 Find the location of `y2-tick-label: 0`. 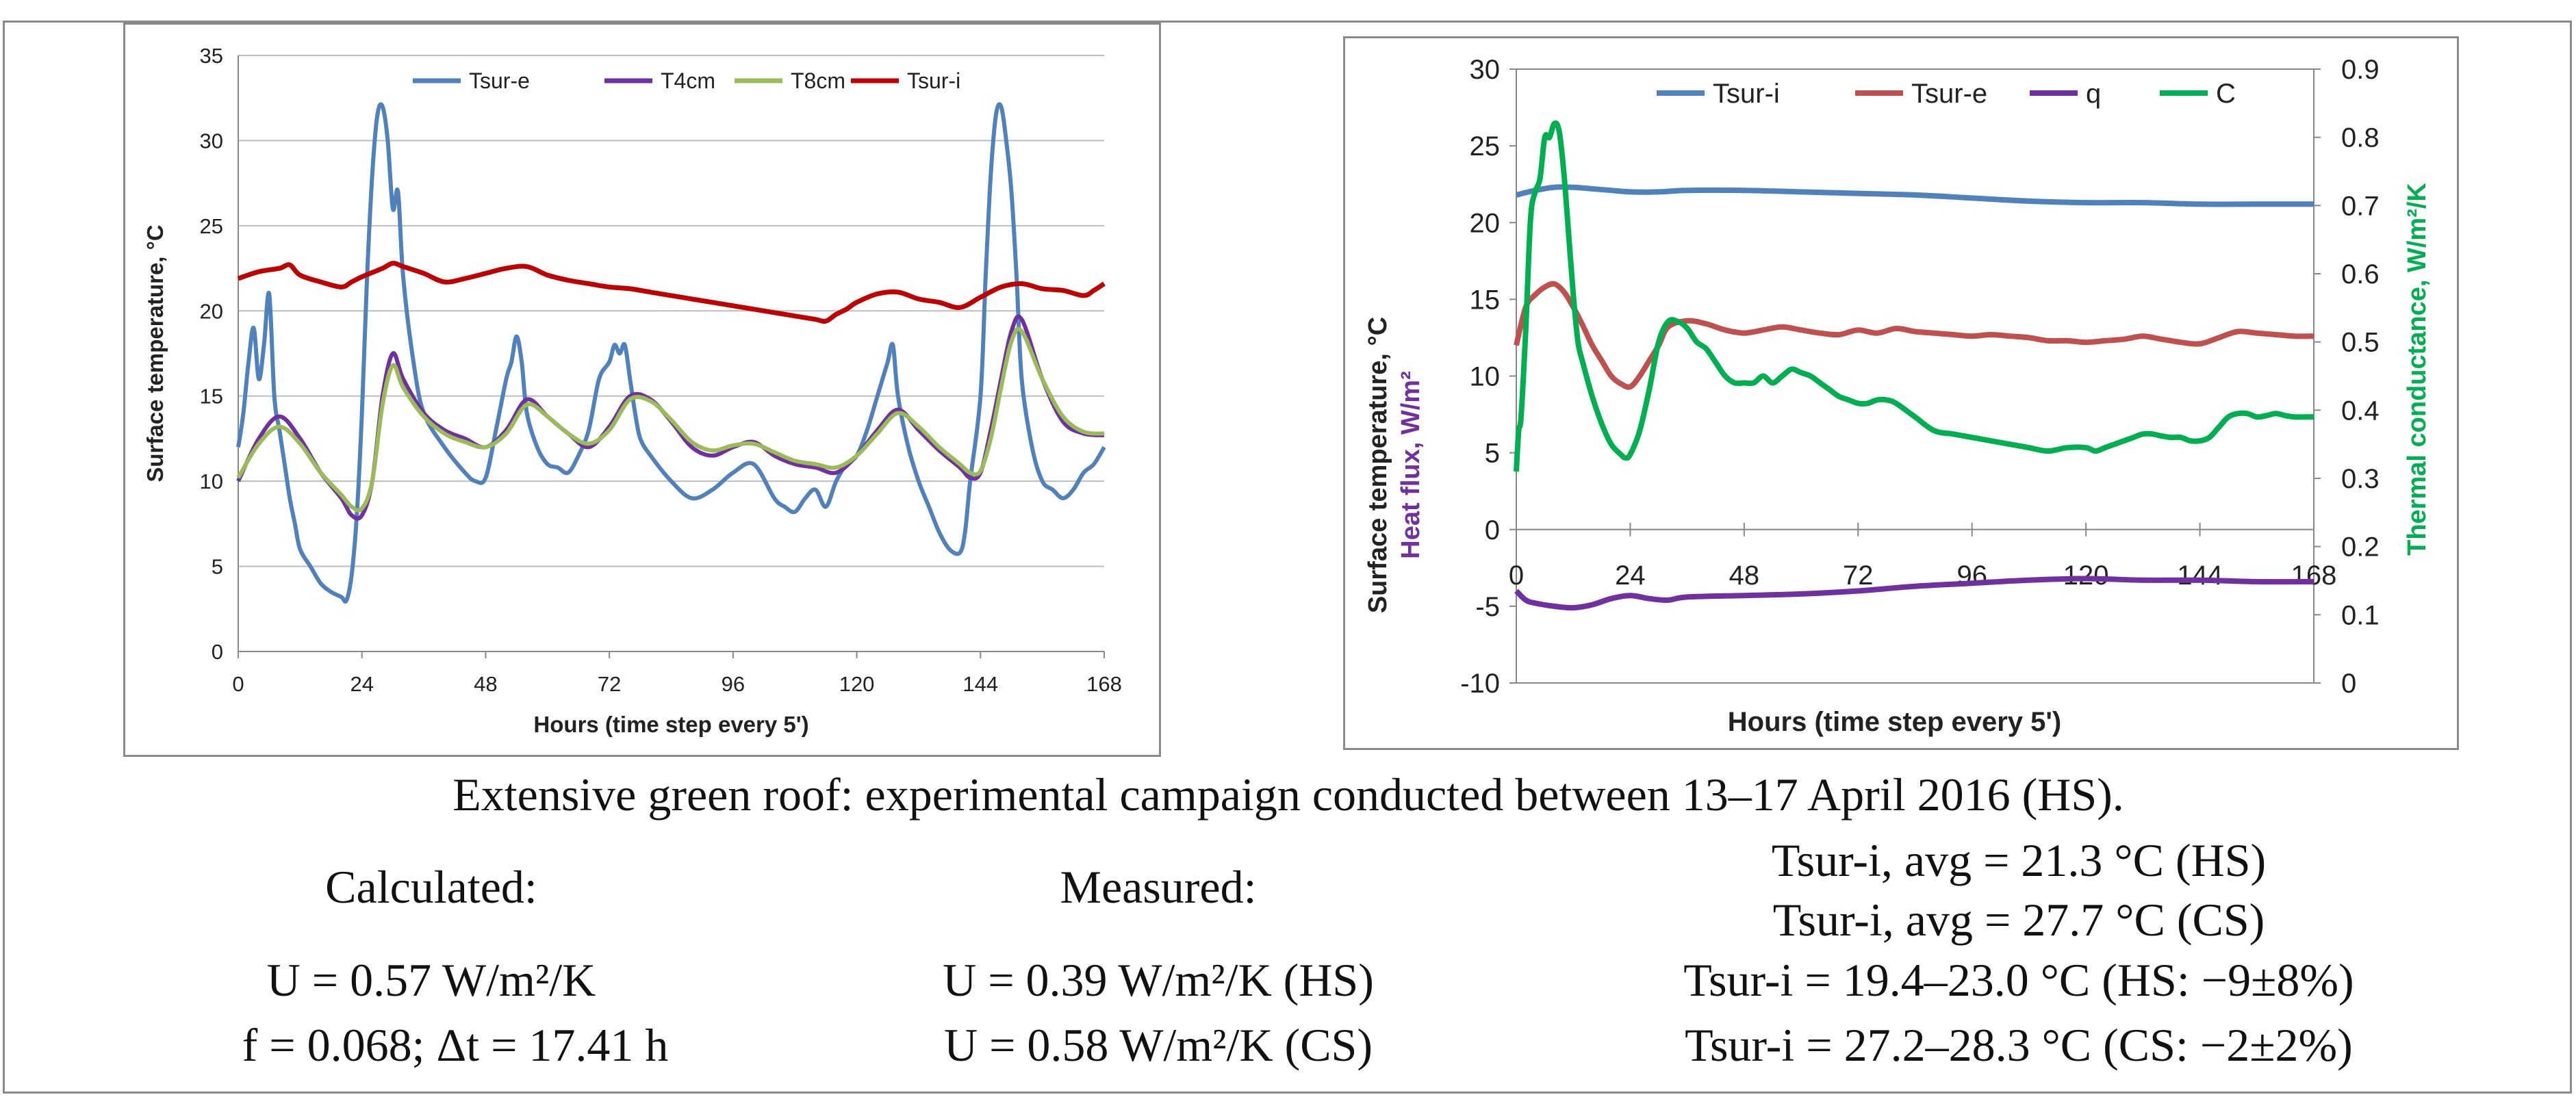

y2-tick-label: 0 is located at coordinates (2348, 684).